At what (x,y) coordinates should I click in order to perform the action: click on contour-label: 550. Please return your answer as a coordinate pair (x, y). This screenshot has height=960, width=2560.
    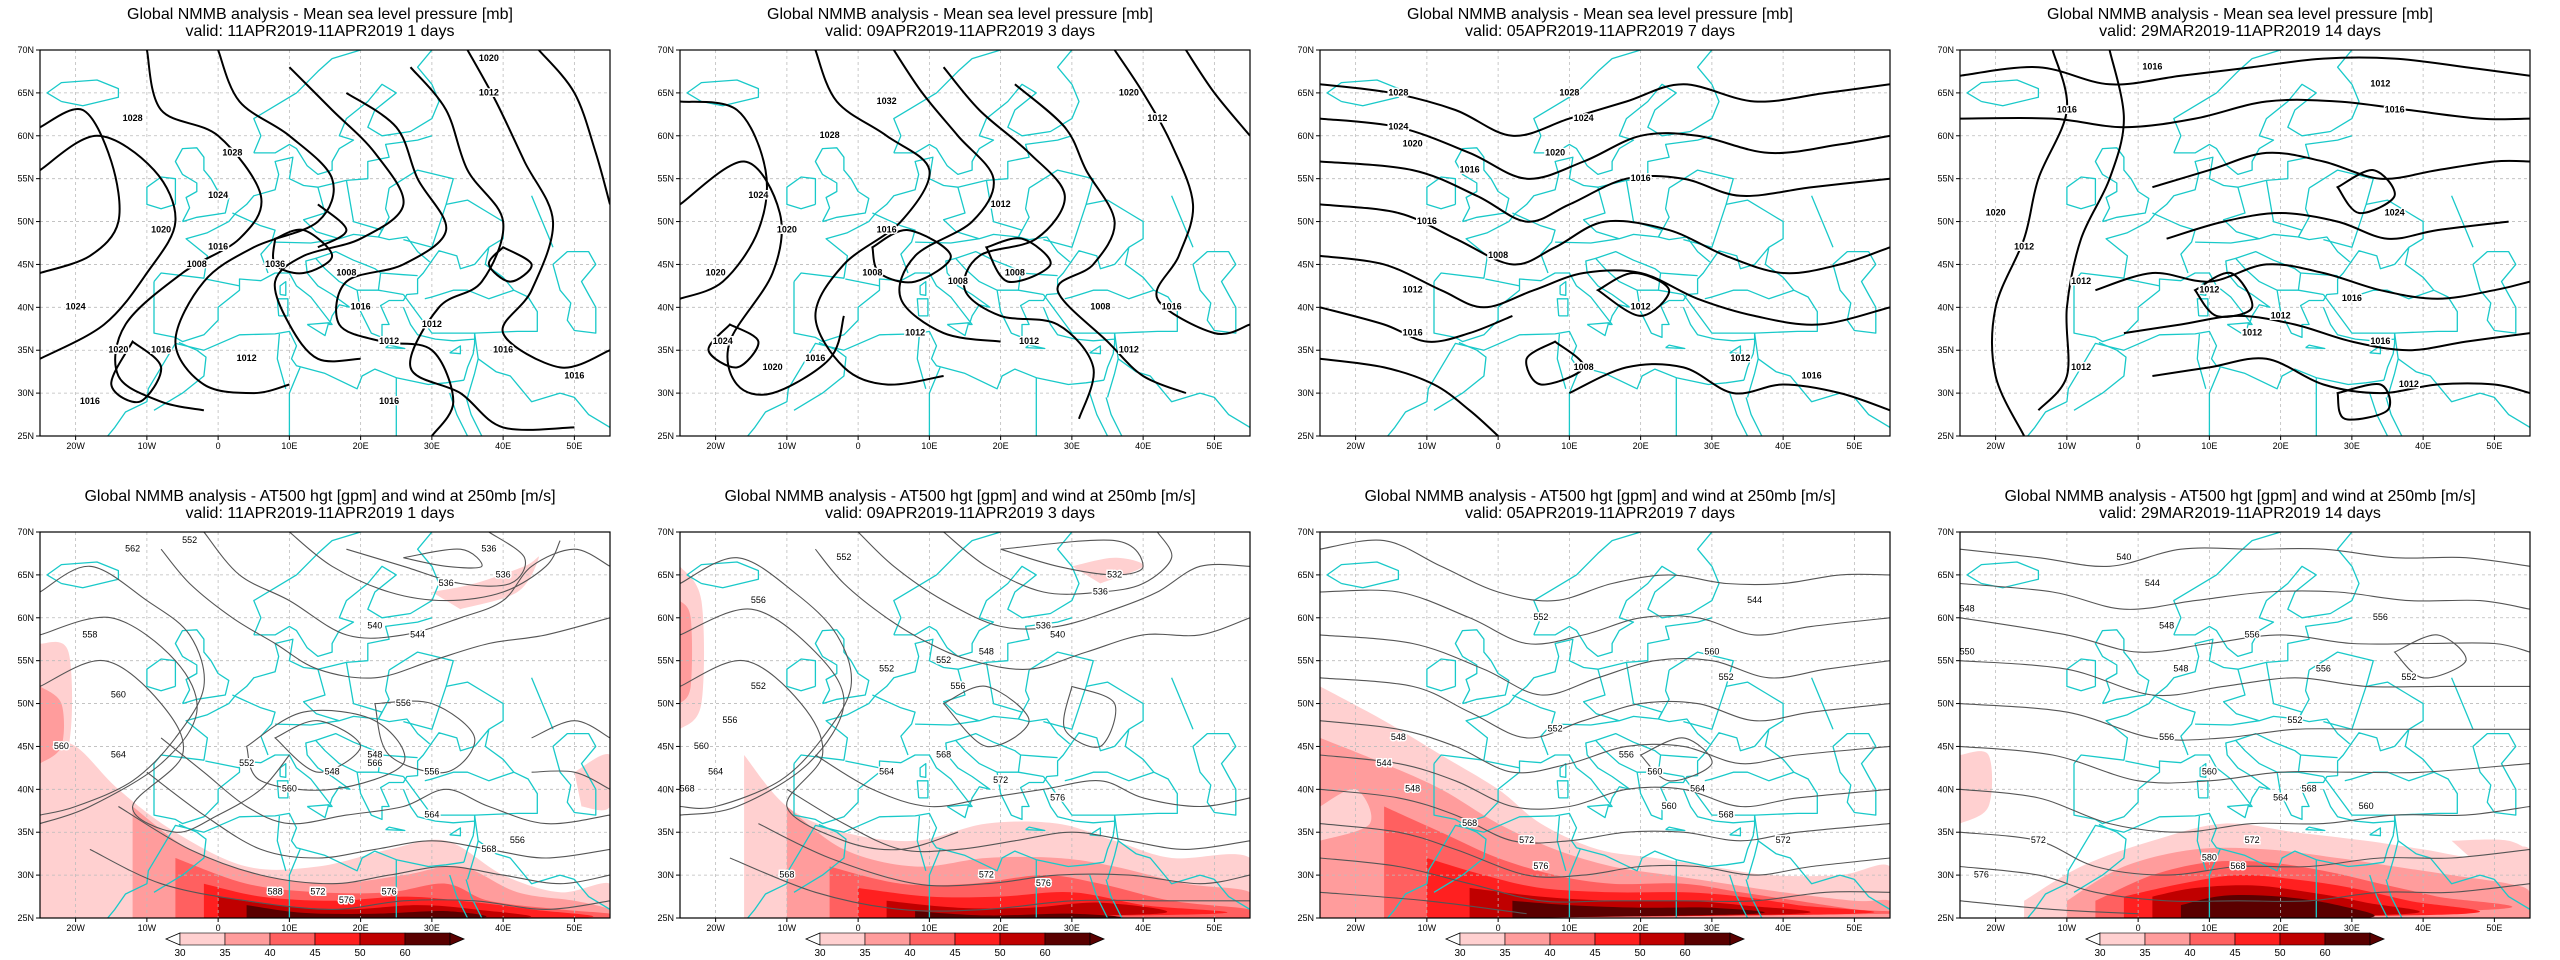
    Looking at the image, I should click on (1967, 651).